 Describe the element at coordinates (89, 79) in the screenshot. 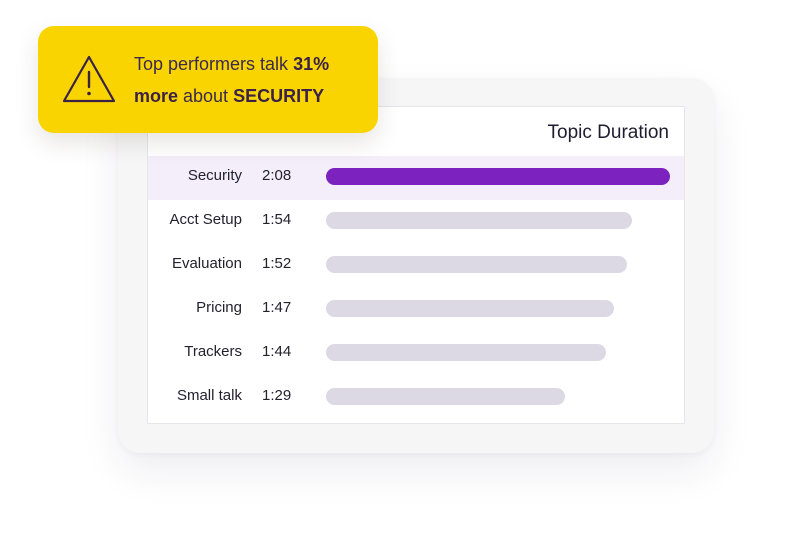

I see `warning-icon` at that location.